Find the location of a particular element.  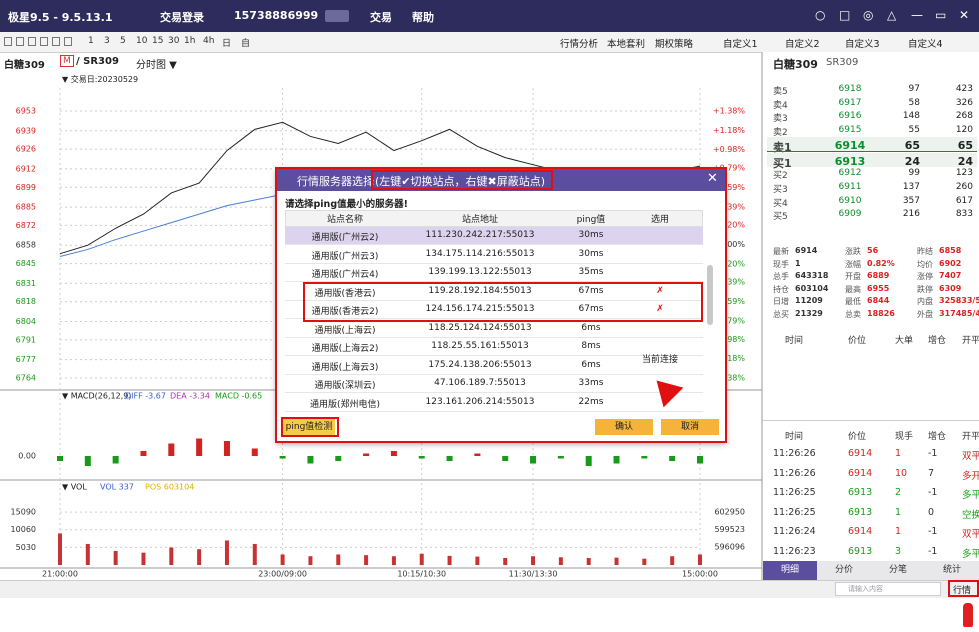

panel-title: ▼ VOL is located at coordinates (74, 487).